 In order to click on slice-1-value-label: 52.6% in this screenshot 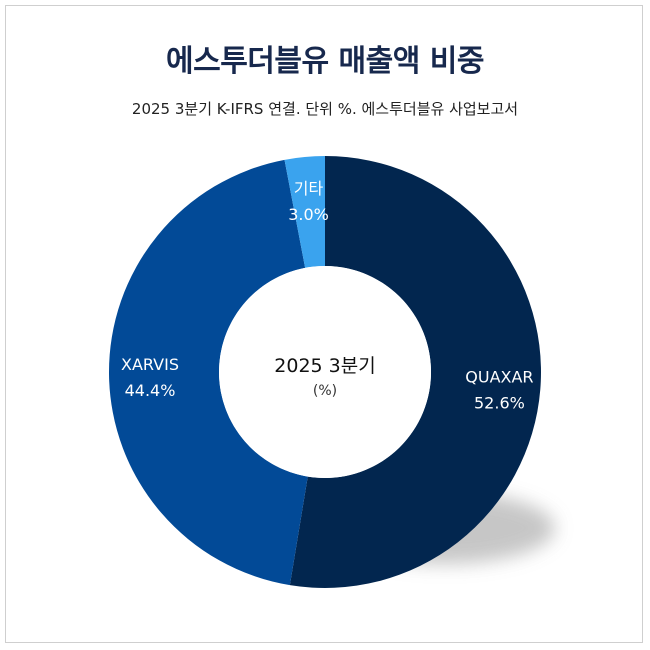, I will do `click(499, 402)`.